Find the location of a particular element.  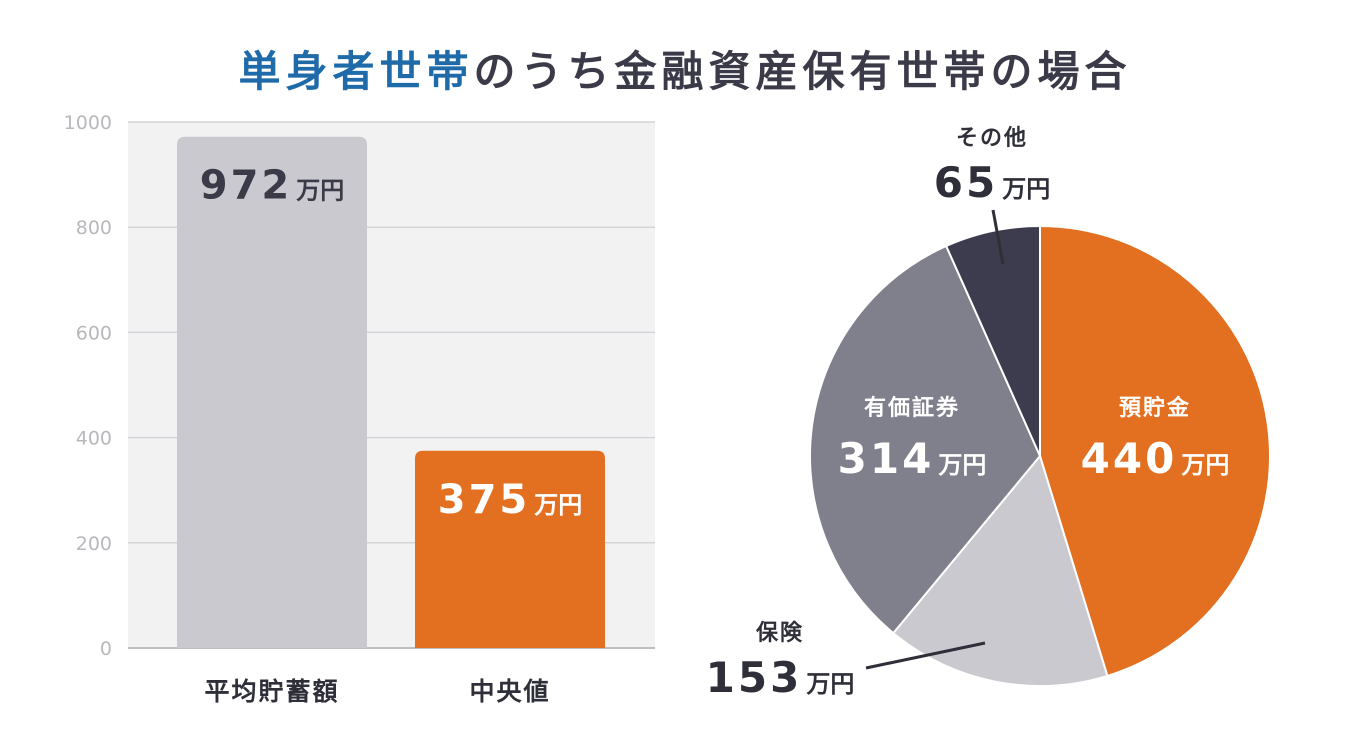

bar-value-label-1-number: 375 is located at coordinates (484, 500).